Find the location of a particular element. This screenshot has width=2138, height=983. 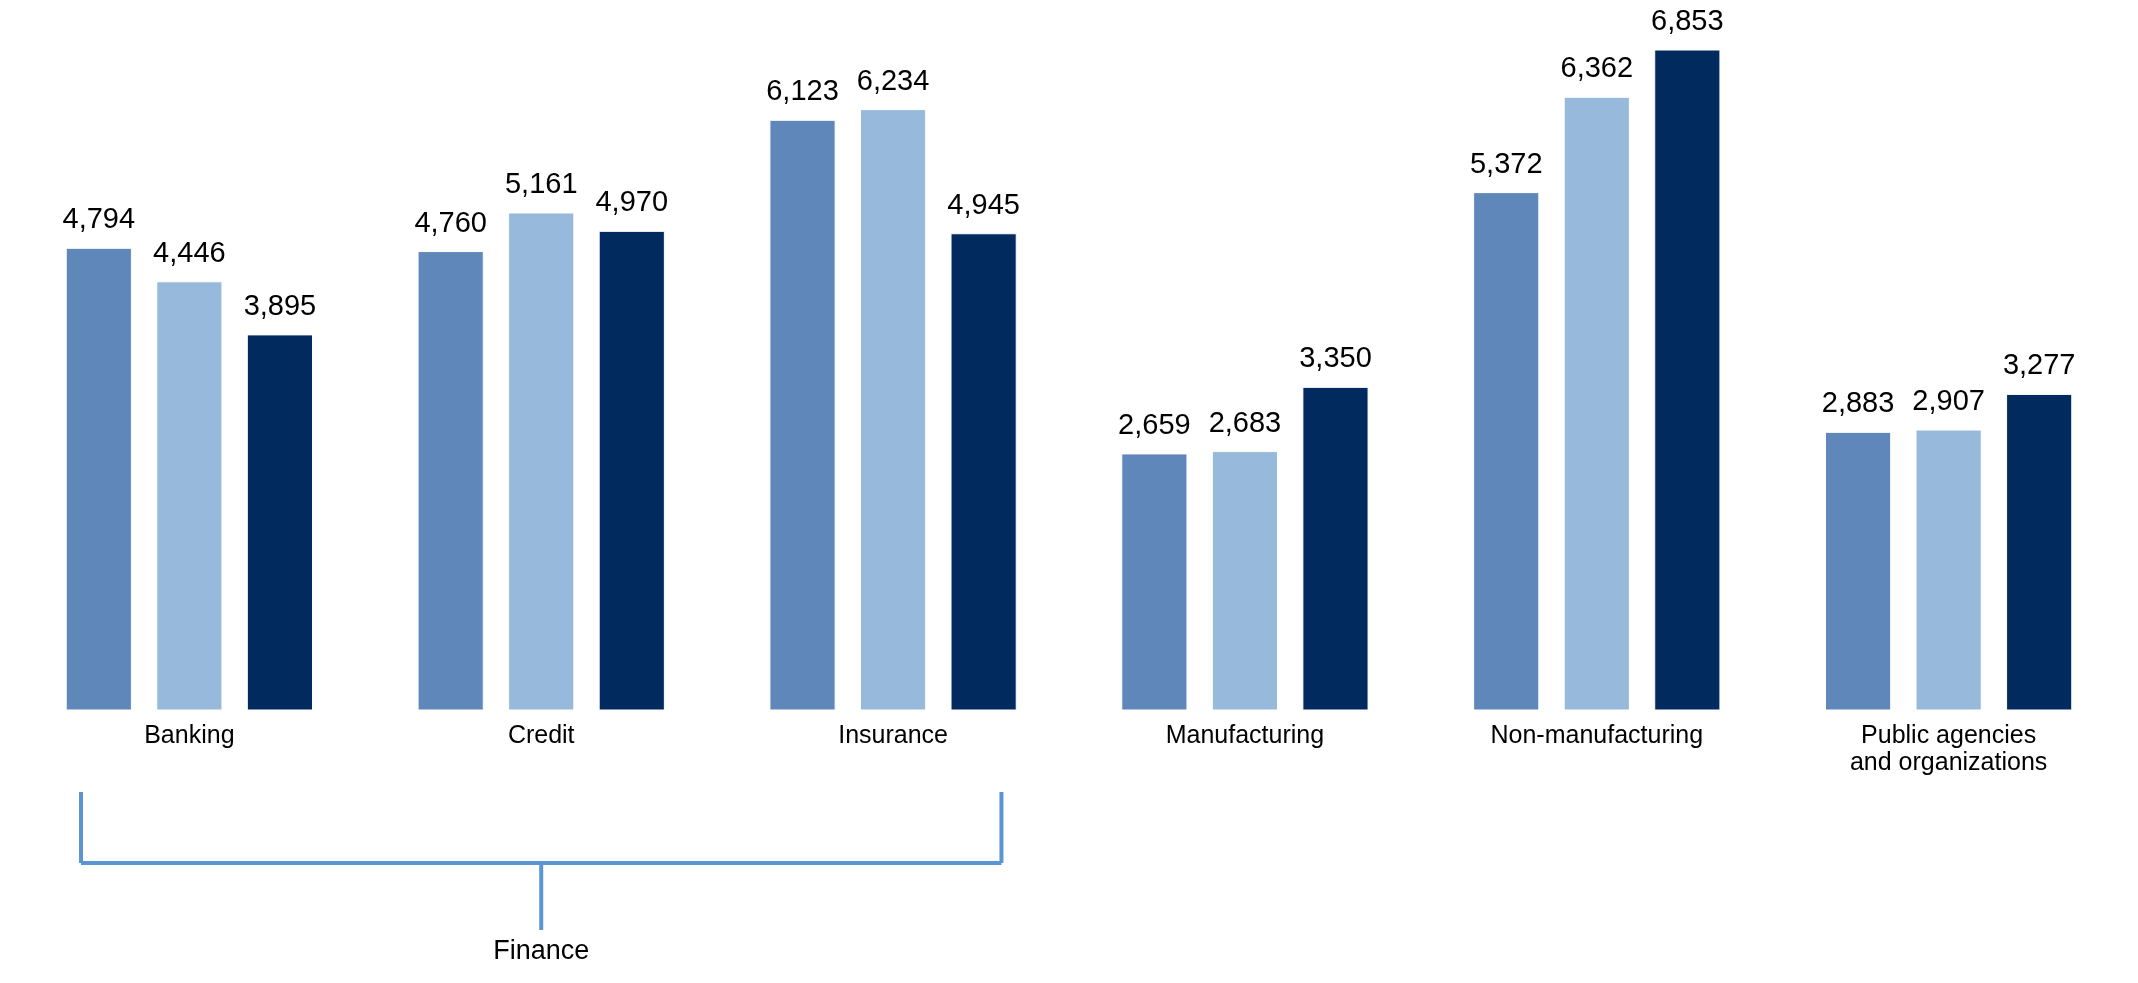

x-tick-label: Banking is located at coordinates (189, 733).